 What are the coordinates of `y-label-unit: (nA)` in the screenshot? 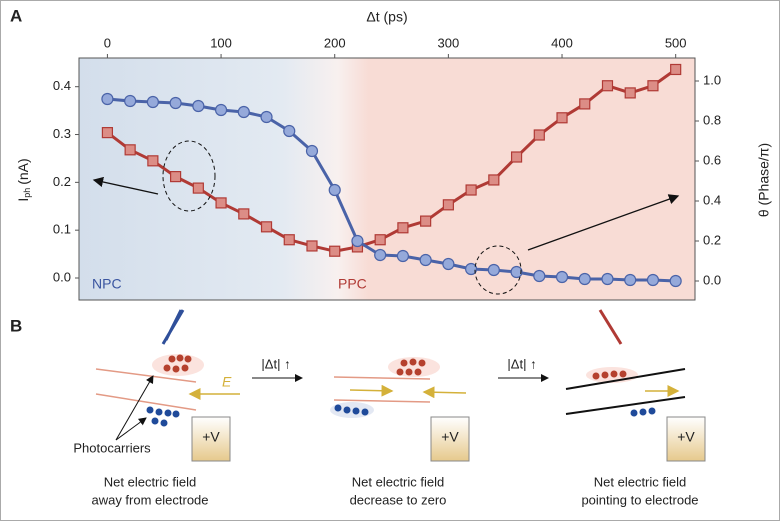 It's located at (23, 171).